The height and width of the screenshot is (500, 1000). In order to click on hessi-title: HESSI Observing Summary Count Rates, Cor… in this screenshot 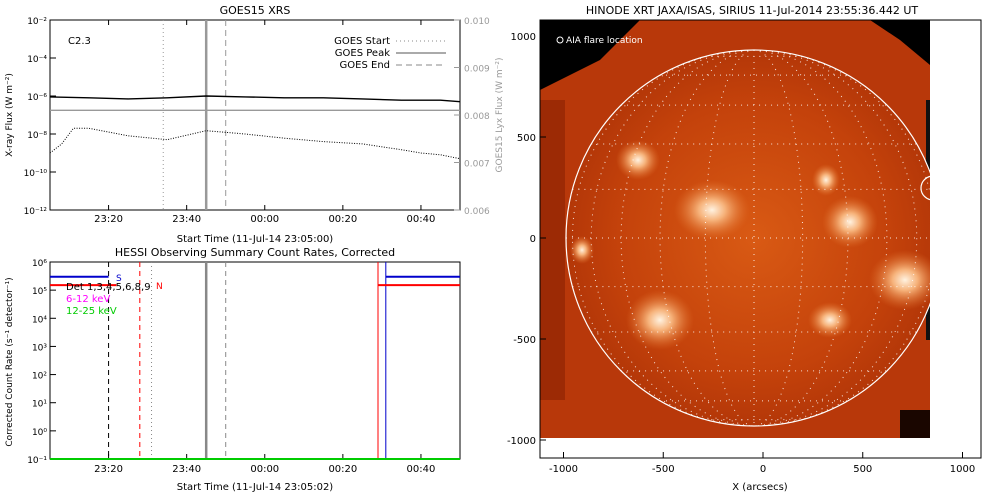, I will do `click(255, 252)`.